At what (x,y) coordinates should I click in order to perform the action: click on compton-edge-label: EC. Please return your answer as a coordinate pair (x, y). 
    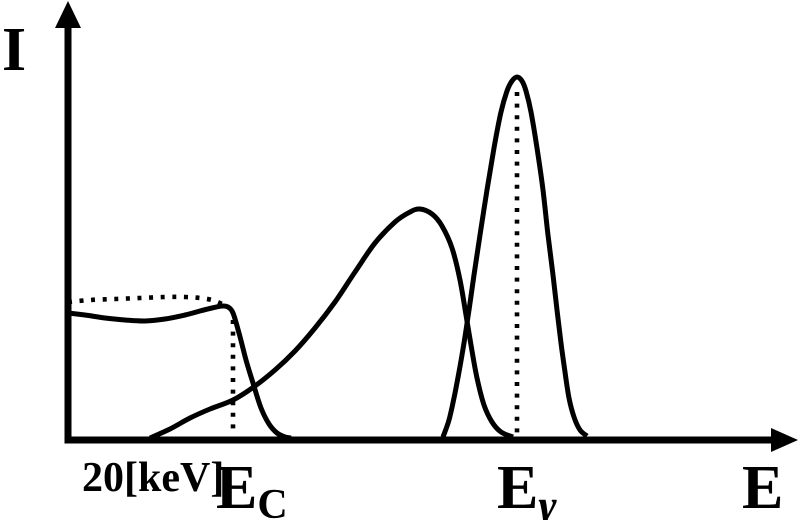
    Looking at the image, I should click on (252, 487).